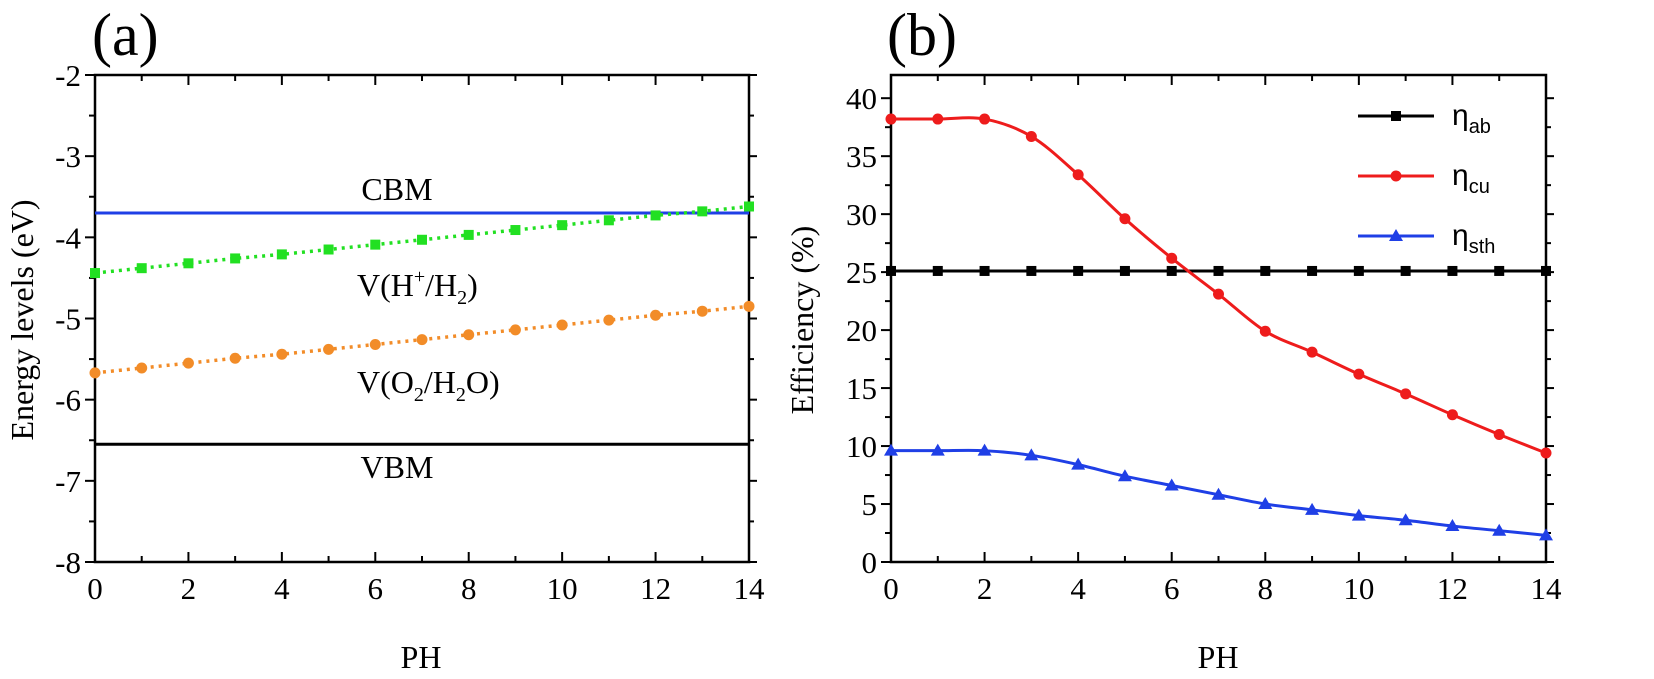 Image resolution: width=1654 pixels, height=679 pixels. What do you see at coordinates (1078, 588) in the screenshot?
I see `panel-b-xtick-label: 4` at bounding box center [1078, 588].